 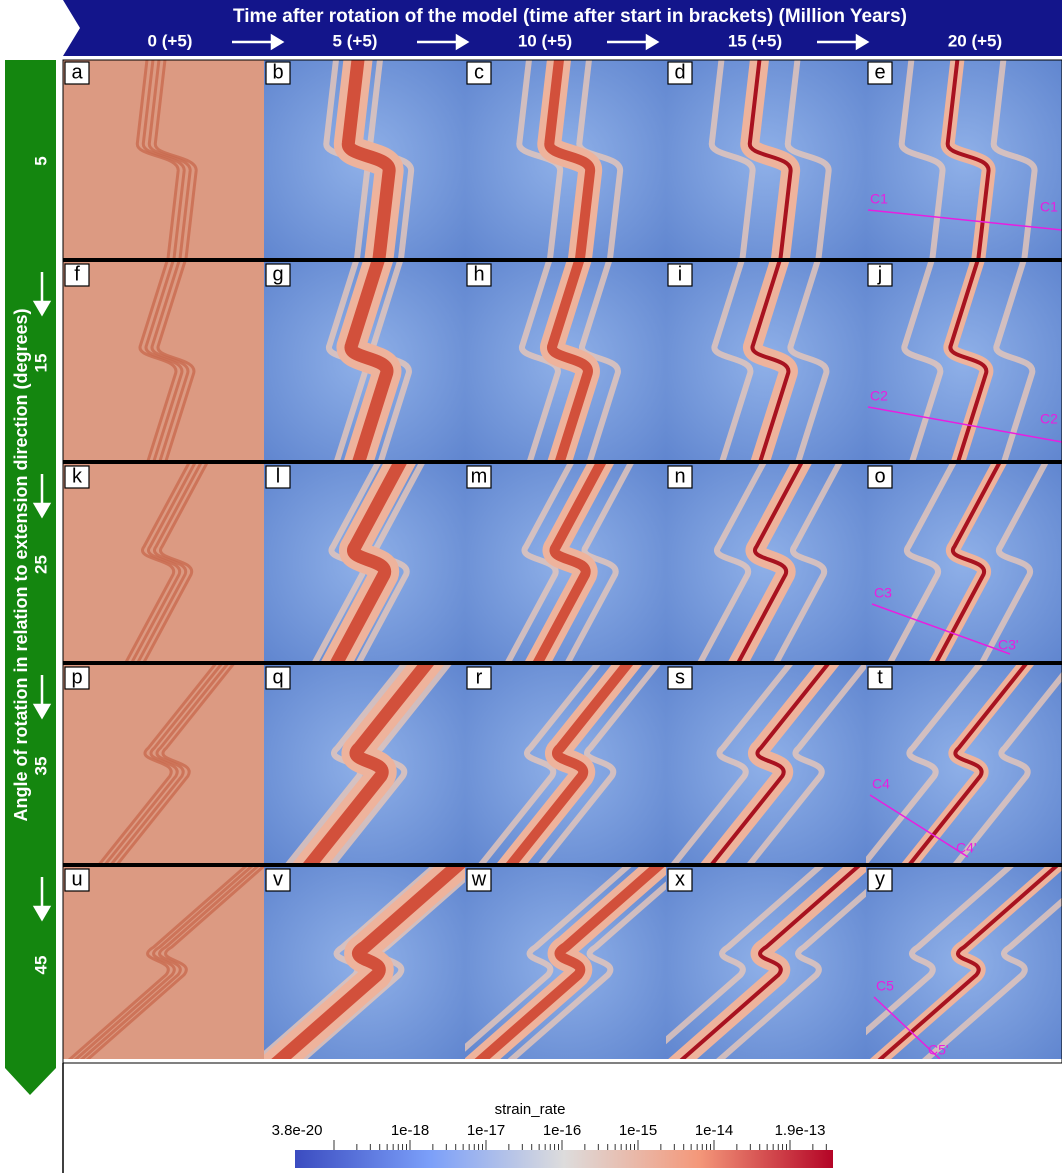 I want to click on panel: k, so click(x=163, y=562).